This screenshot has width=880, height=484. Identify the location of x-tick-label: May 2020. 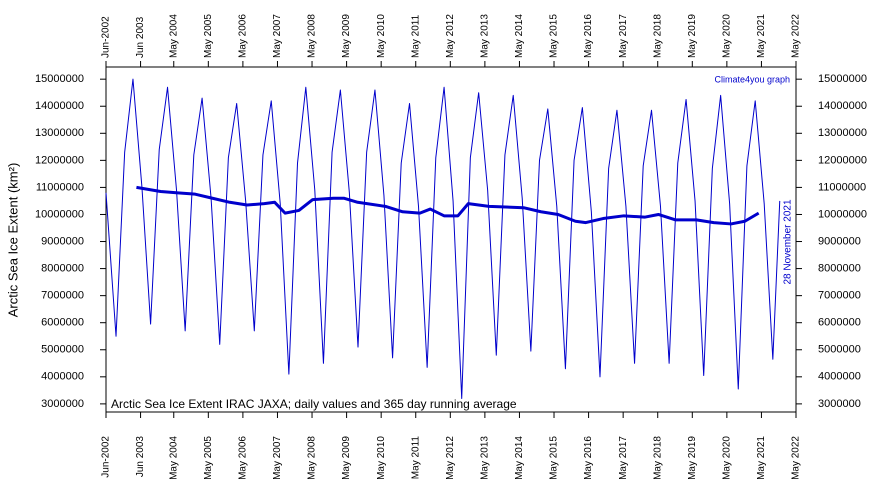
(727, 458).